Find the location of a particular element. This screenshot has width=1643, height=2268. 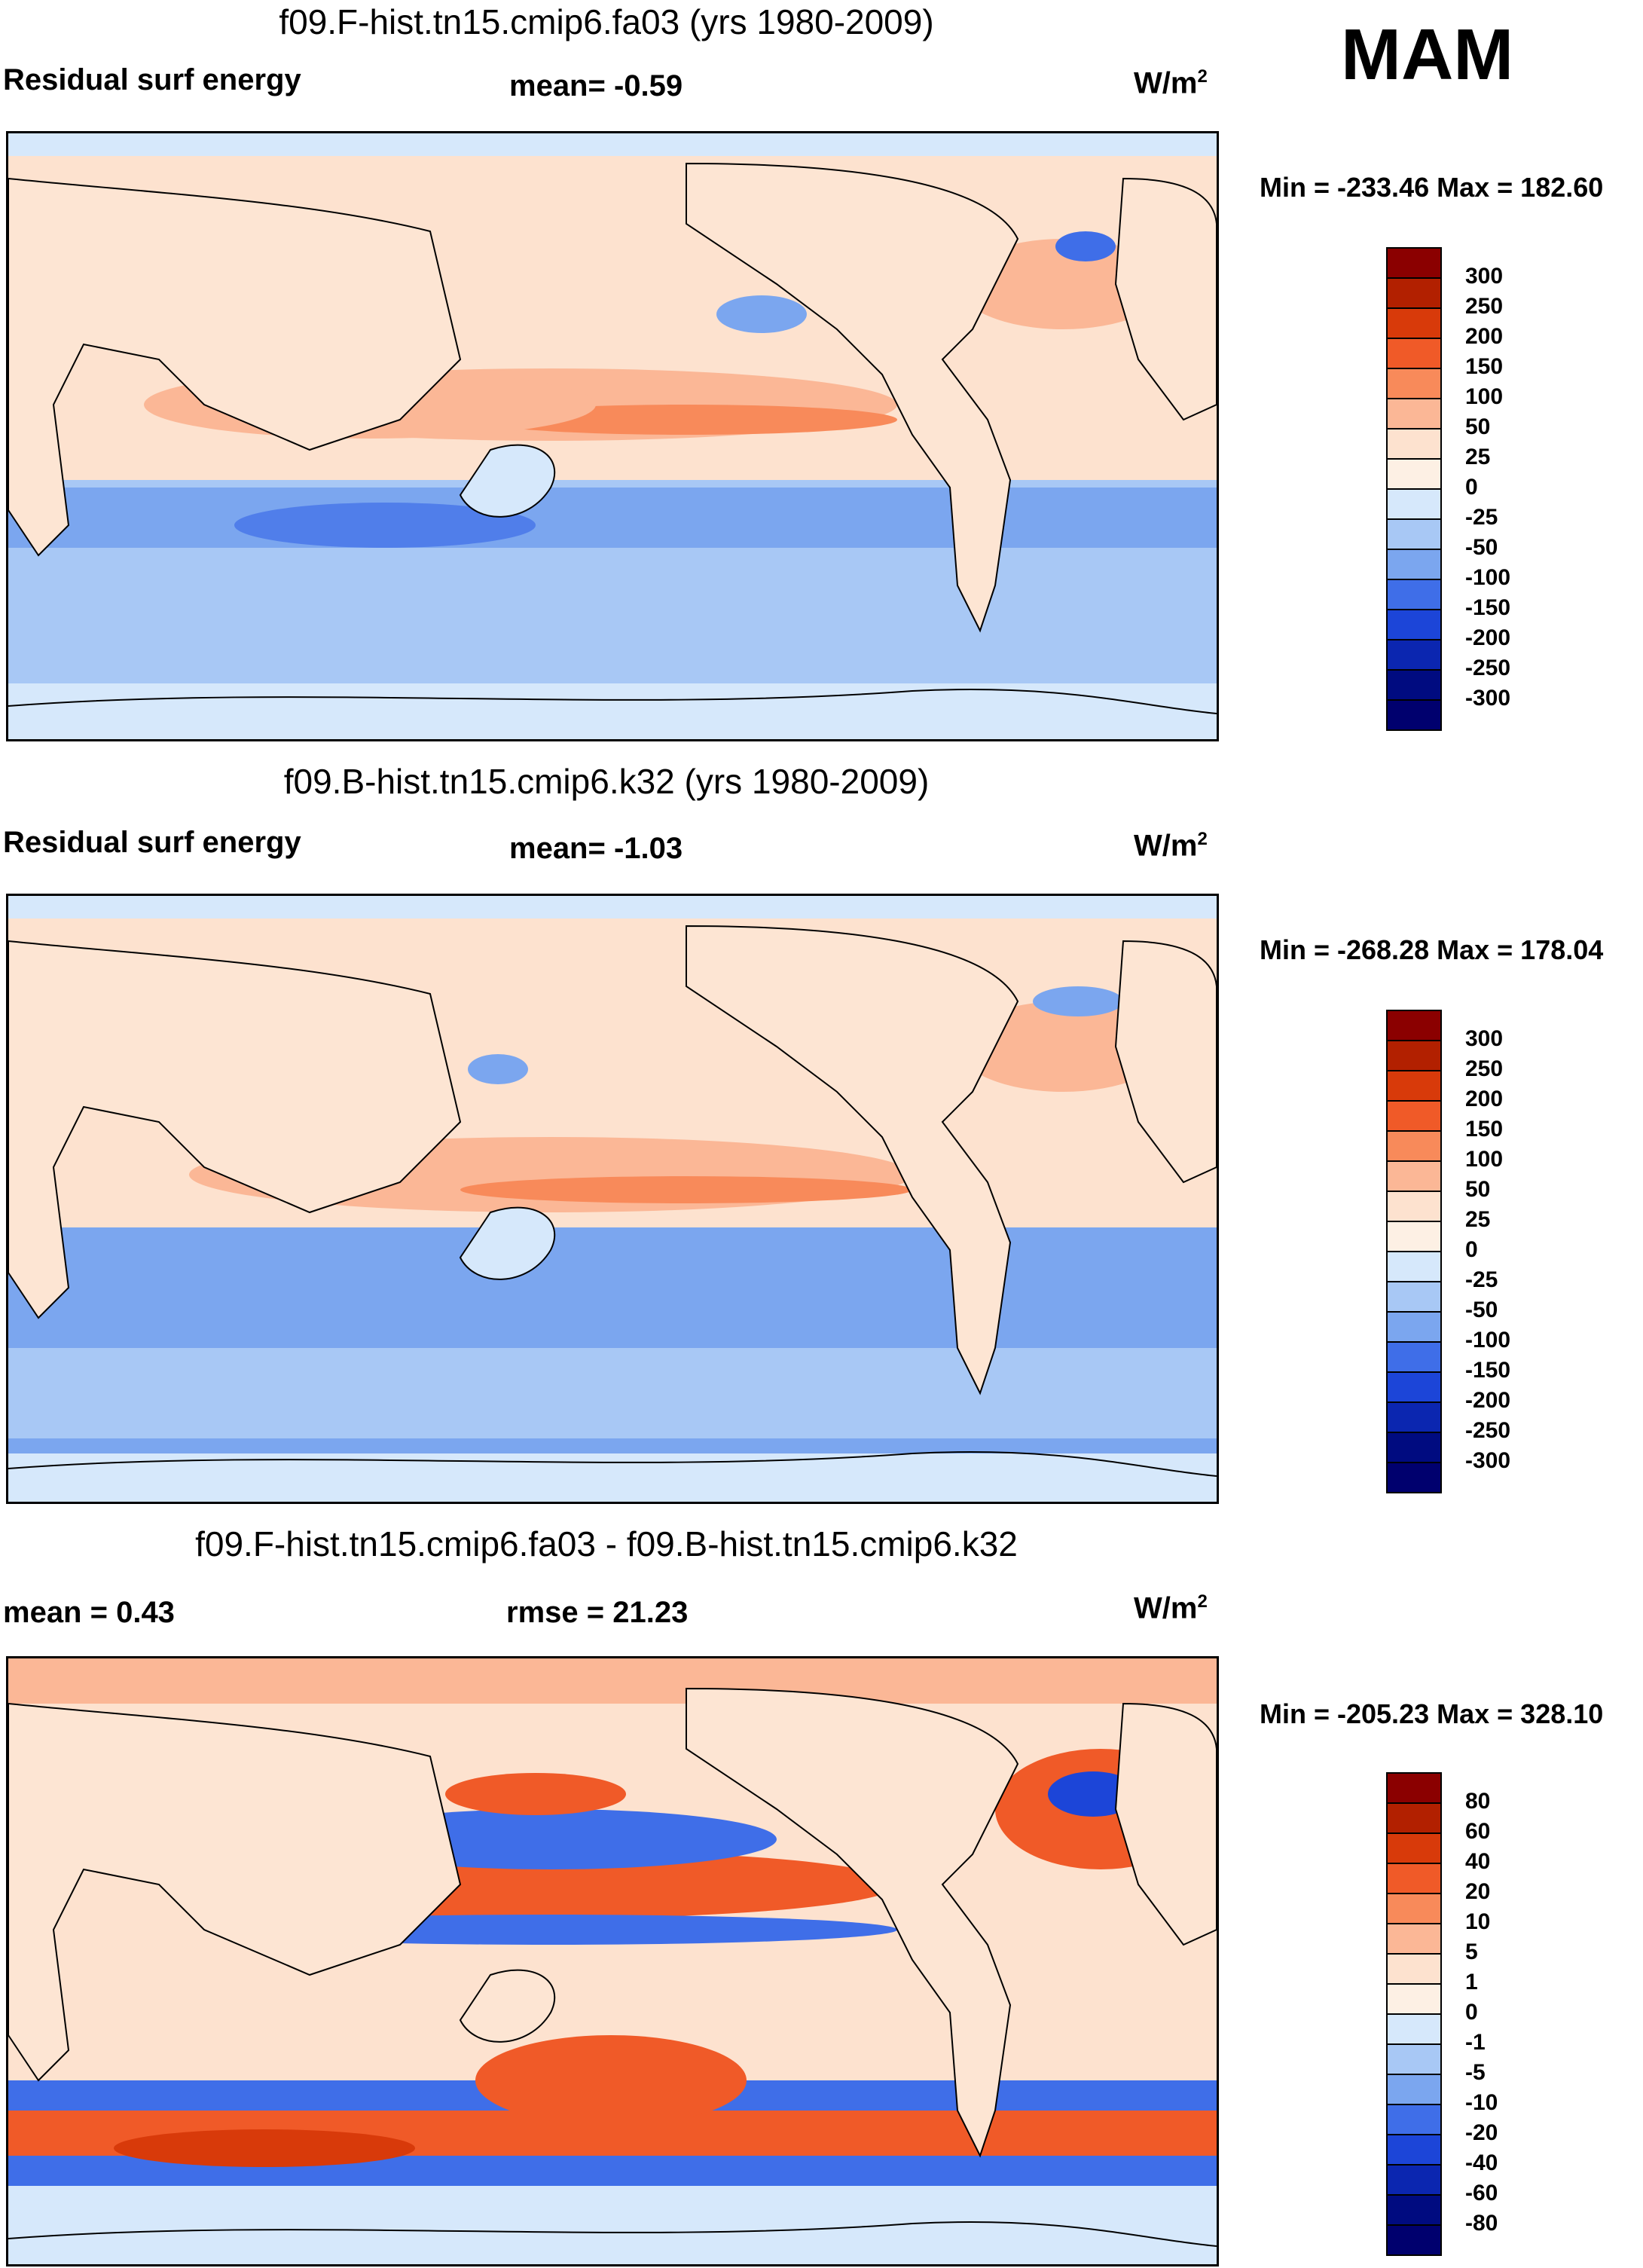

colorbar-tick-label: -5 is located at coordinates (1475, 2072).